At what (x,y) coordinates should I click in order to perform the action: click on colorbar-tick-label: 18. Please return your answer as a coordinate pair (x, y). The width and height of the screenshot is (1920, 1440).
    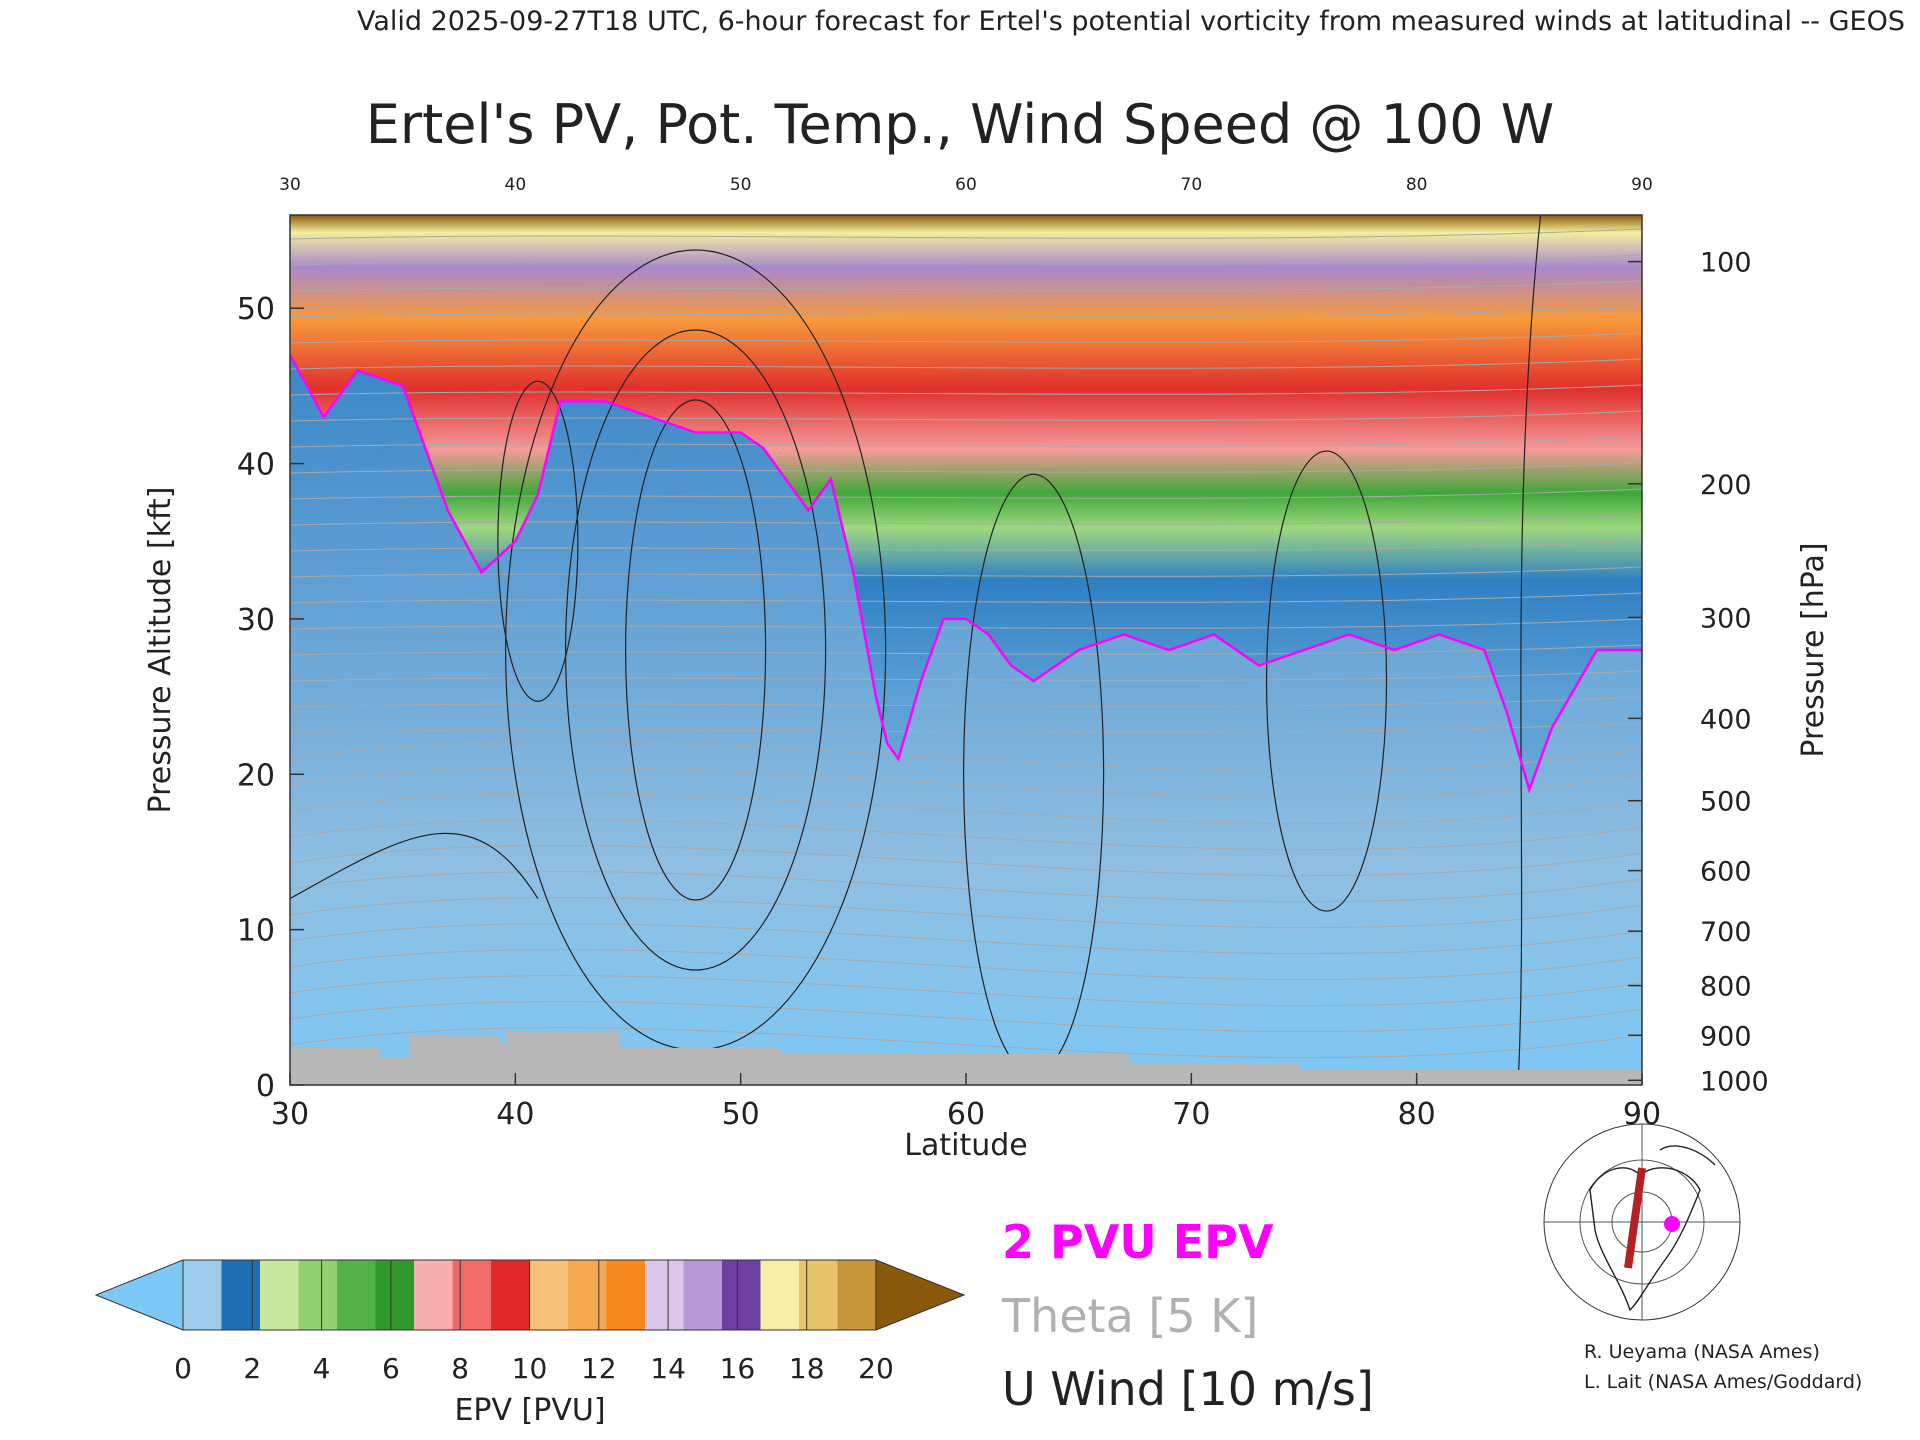
    Looking at the image, I should click on (807, 1368).